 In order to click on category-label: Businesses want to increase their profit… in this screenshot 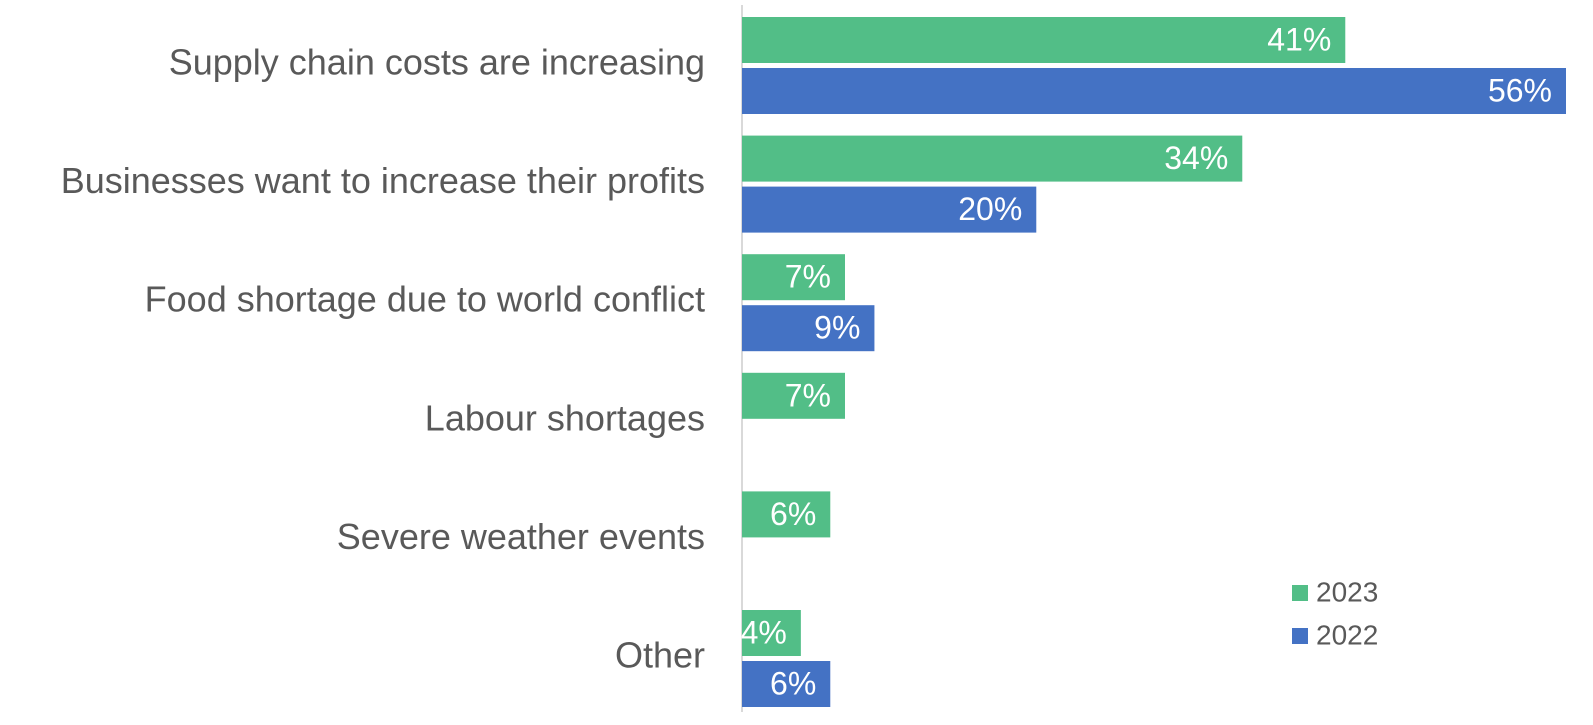, I will do `click(383, 180)`.